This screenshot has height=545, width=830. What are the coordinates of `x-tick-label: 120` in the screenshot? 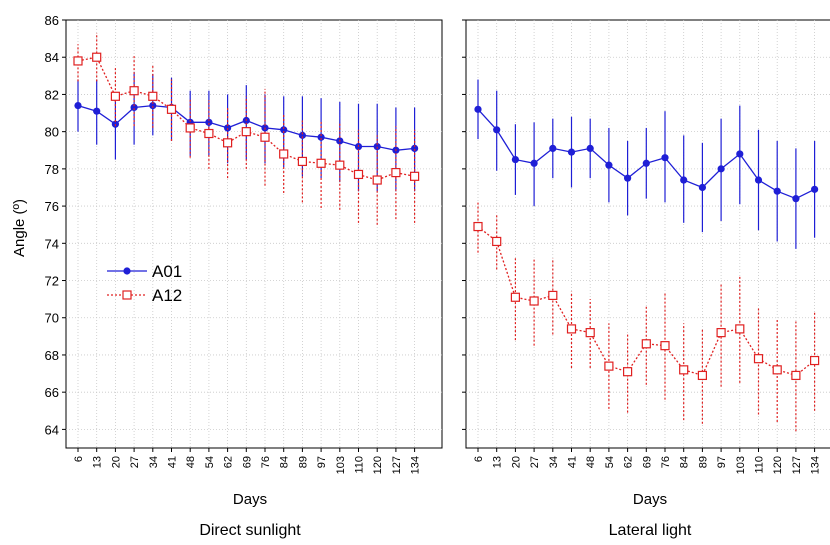 It's located at (378, 465).